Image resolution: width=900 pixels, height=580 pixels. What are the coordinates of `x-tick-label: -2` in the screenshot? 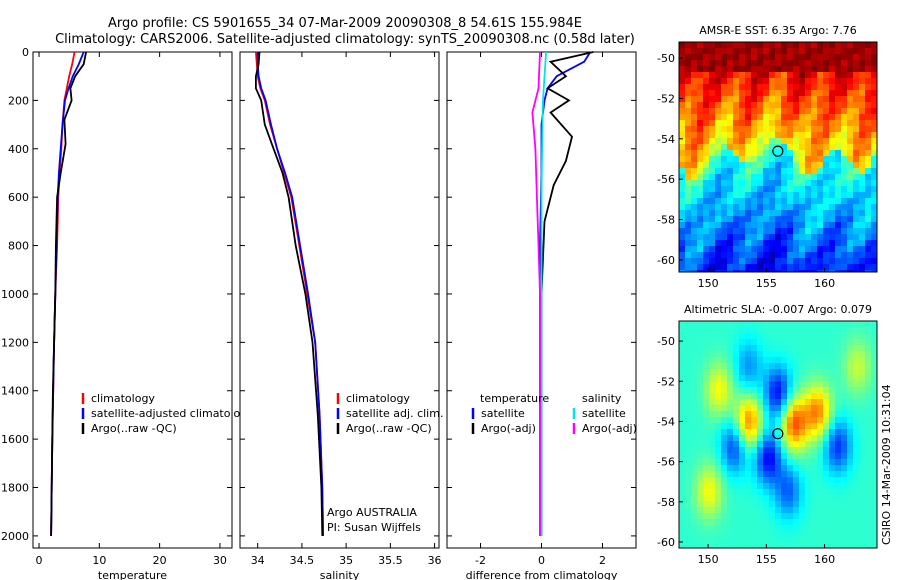 It's located at (480, 560).